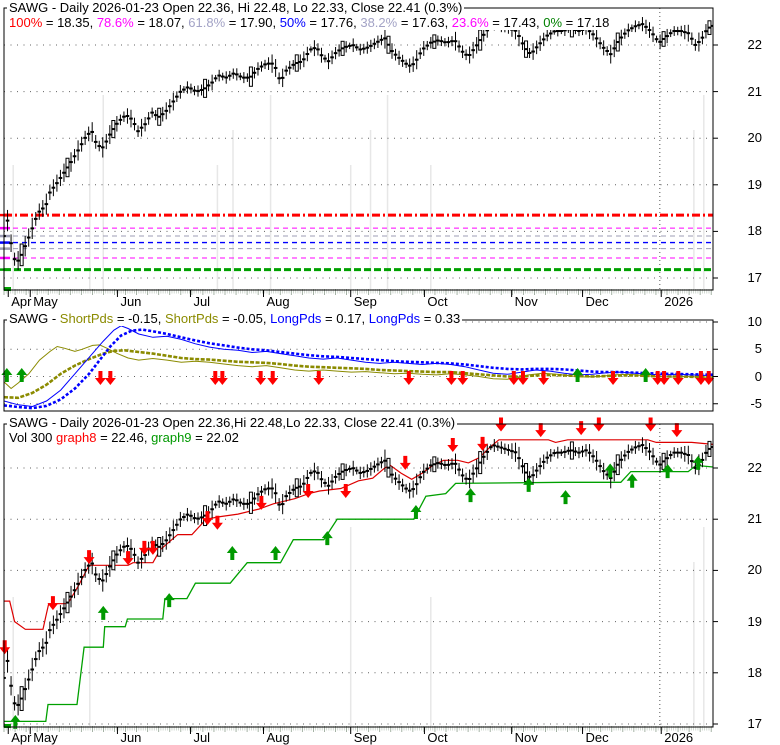 Image resolution: width=780 pixels, height=745 pixels. I want to click on legend-segment: 23.6%, so click(470, 22).